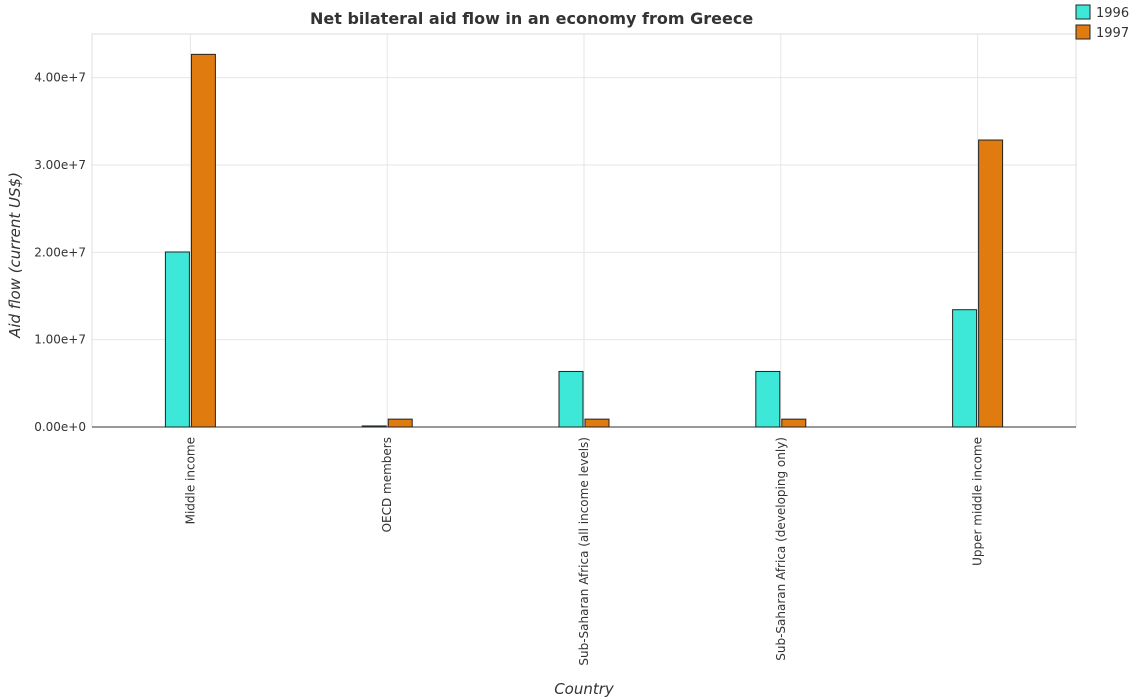 The height and width of the screenshot is (700, 1144). Describe the element at coordinates (60, 78) in the screenshot. I see `y-tick-label: 4.00e+7` at that location.